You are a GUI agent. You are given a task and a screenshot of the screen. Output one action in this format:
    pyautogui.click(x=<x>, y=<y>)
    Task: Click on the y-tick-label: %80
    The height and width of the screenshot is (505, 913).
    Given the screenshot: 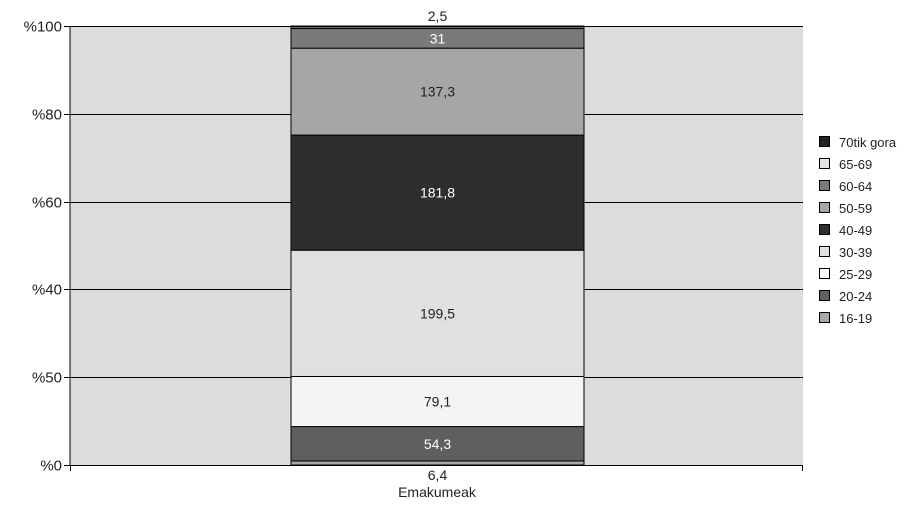 What is the action you would take?
    pyautogui.click(x=47, y=115)
    